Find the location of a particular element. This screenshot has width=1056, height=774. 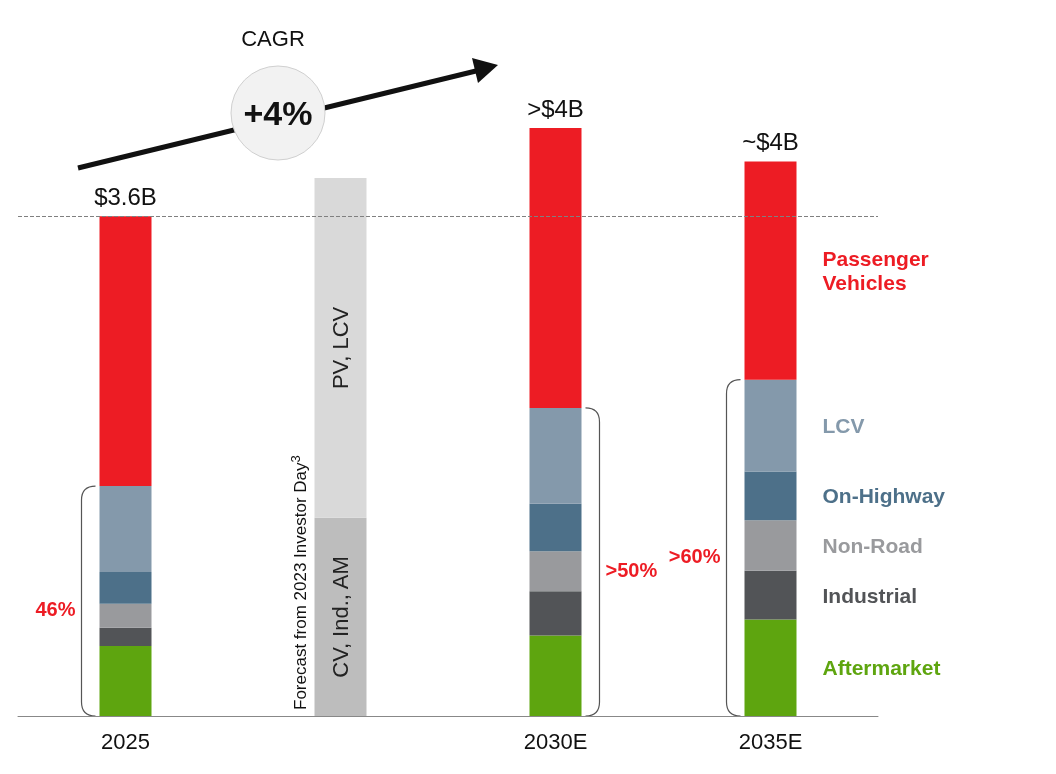

series-label: PV, LCV is located at coordinates (340, 348).